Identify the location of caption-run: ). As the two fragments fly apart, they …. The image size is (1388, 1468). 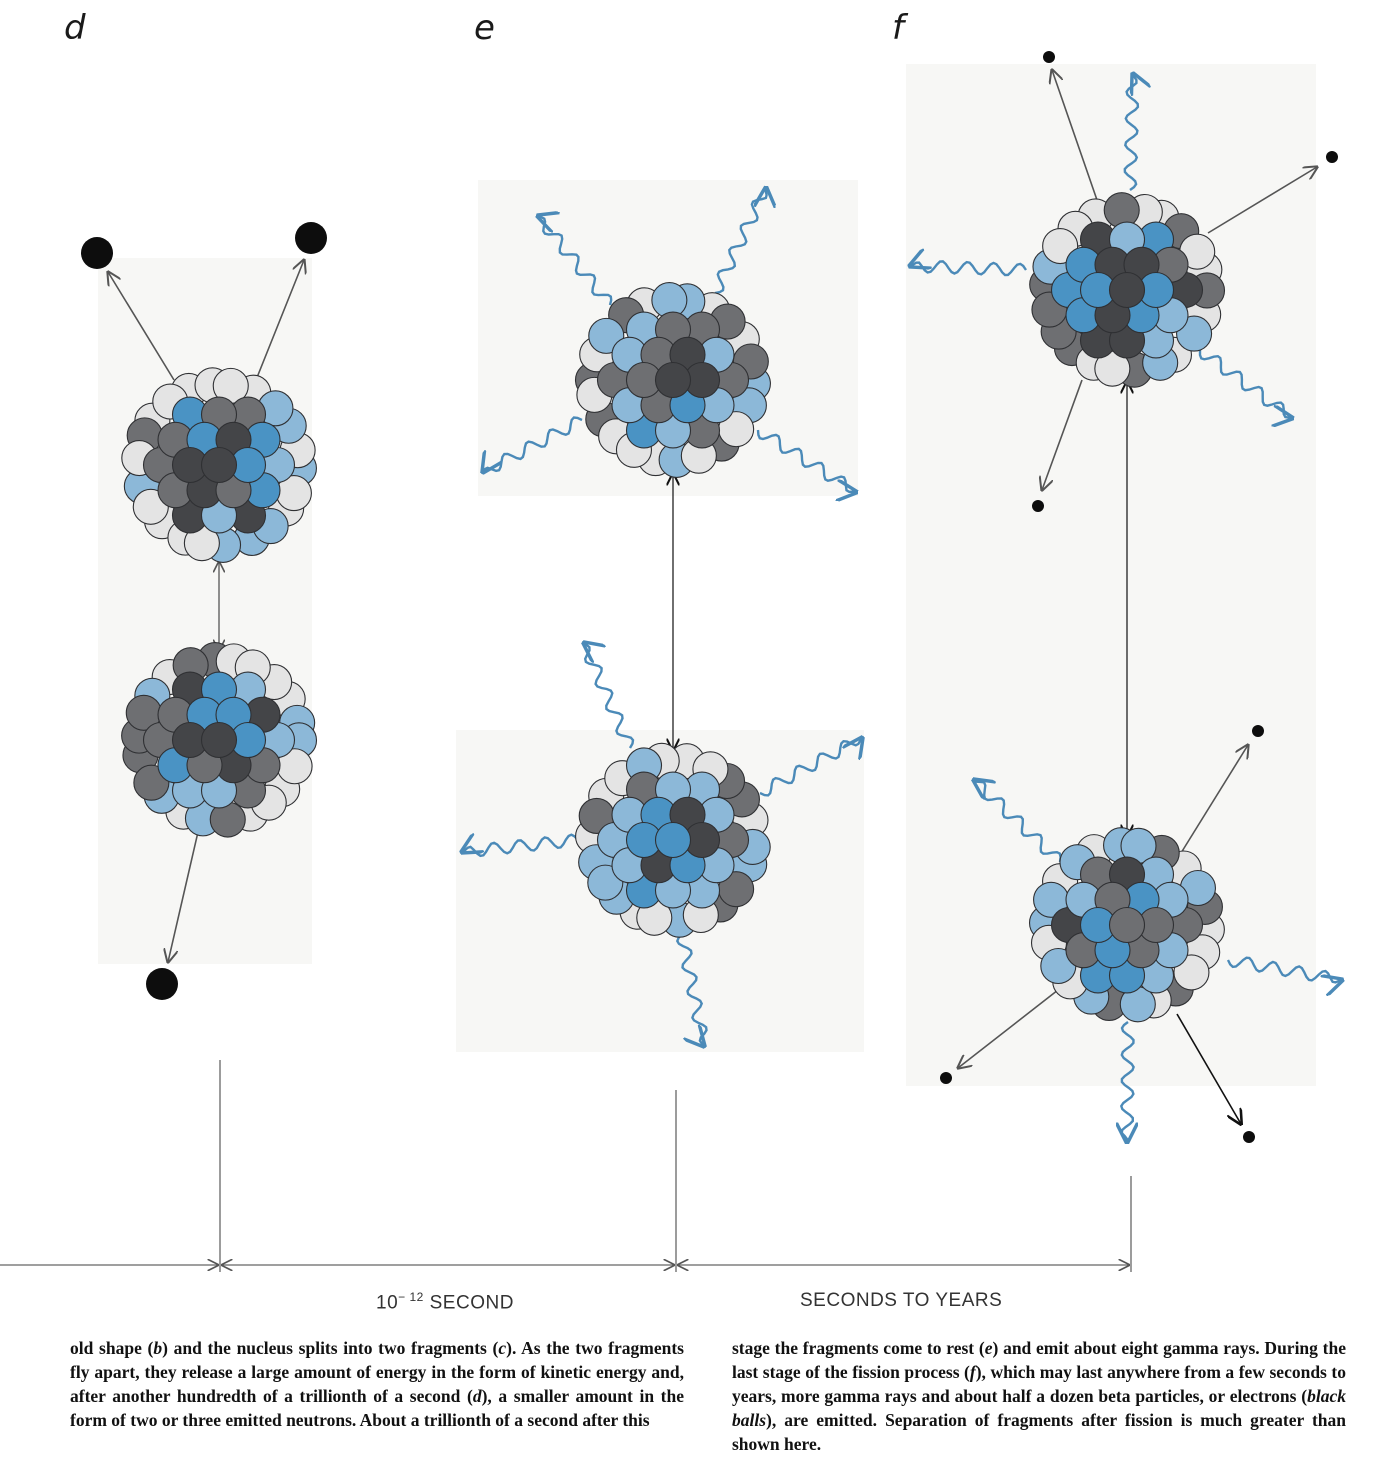
(377, 1372).